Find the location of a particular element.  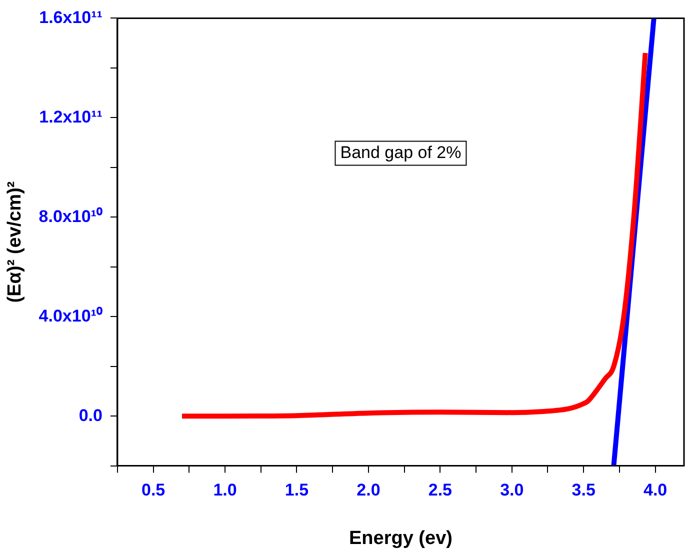

y-axis-title: (Eα)² (ev/cm)² is located at coordinates (15, 242).